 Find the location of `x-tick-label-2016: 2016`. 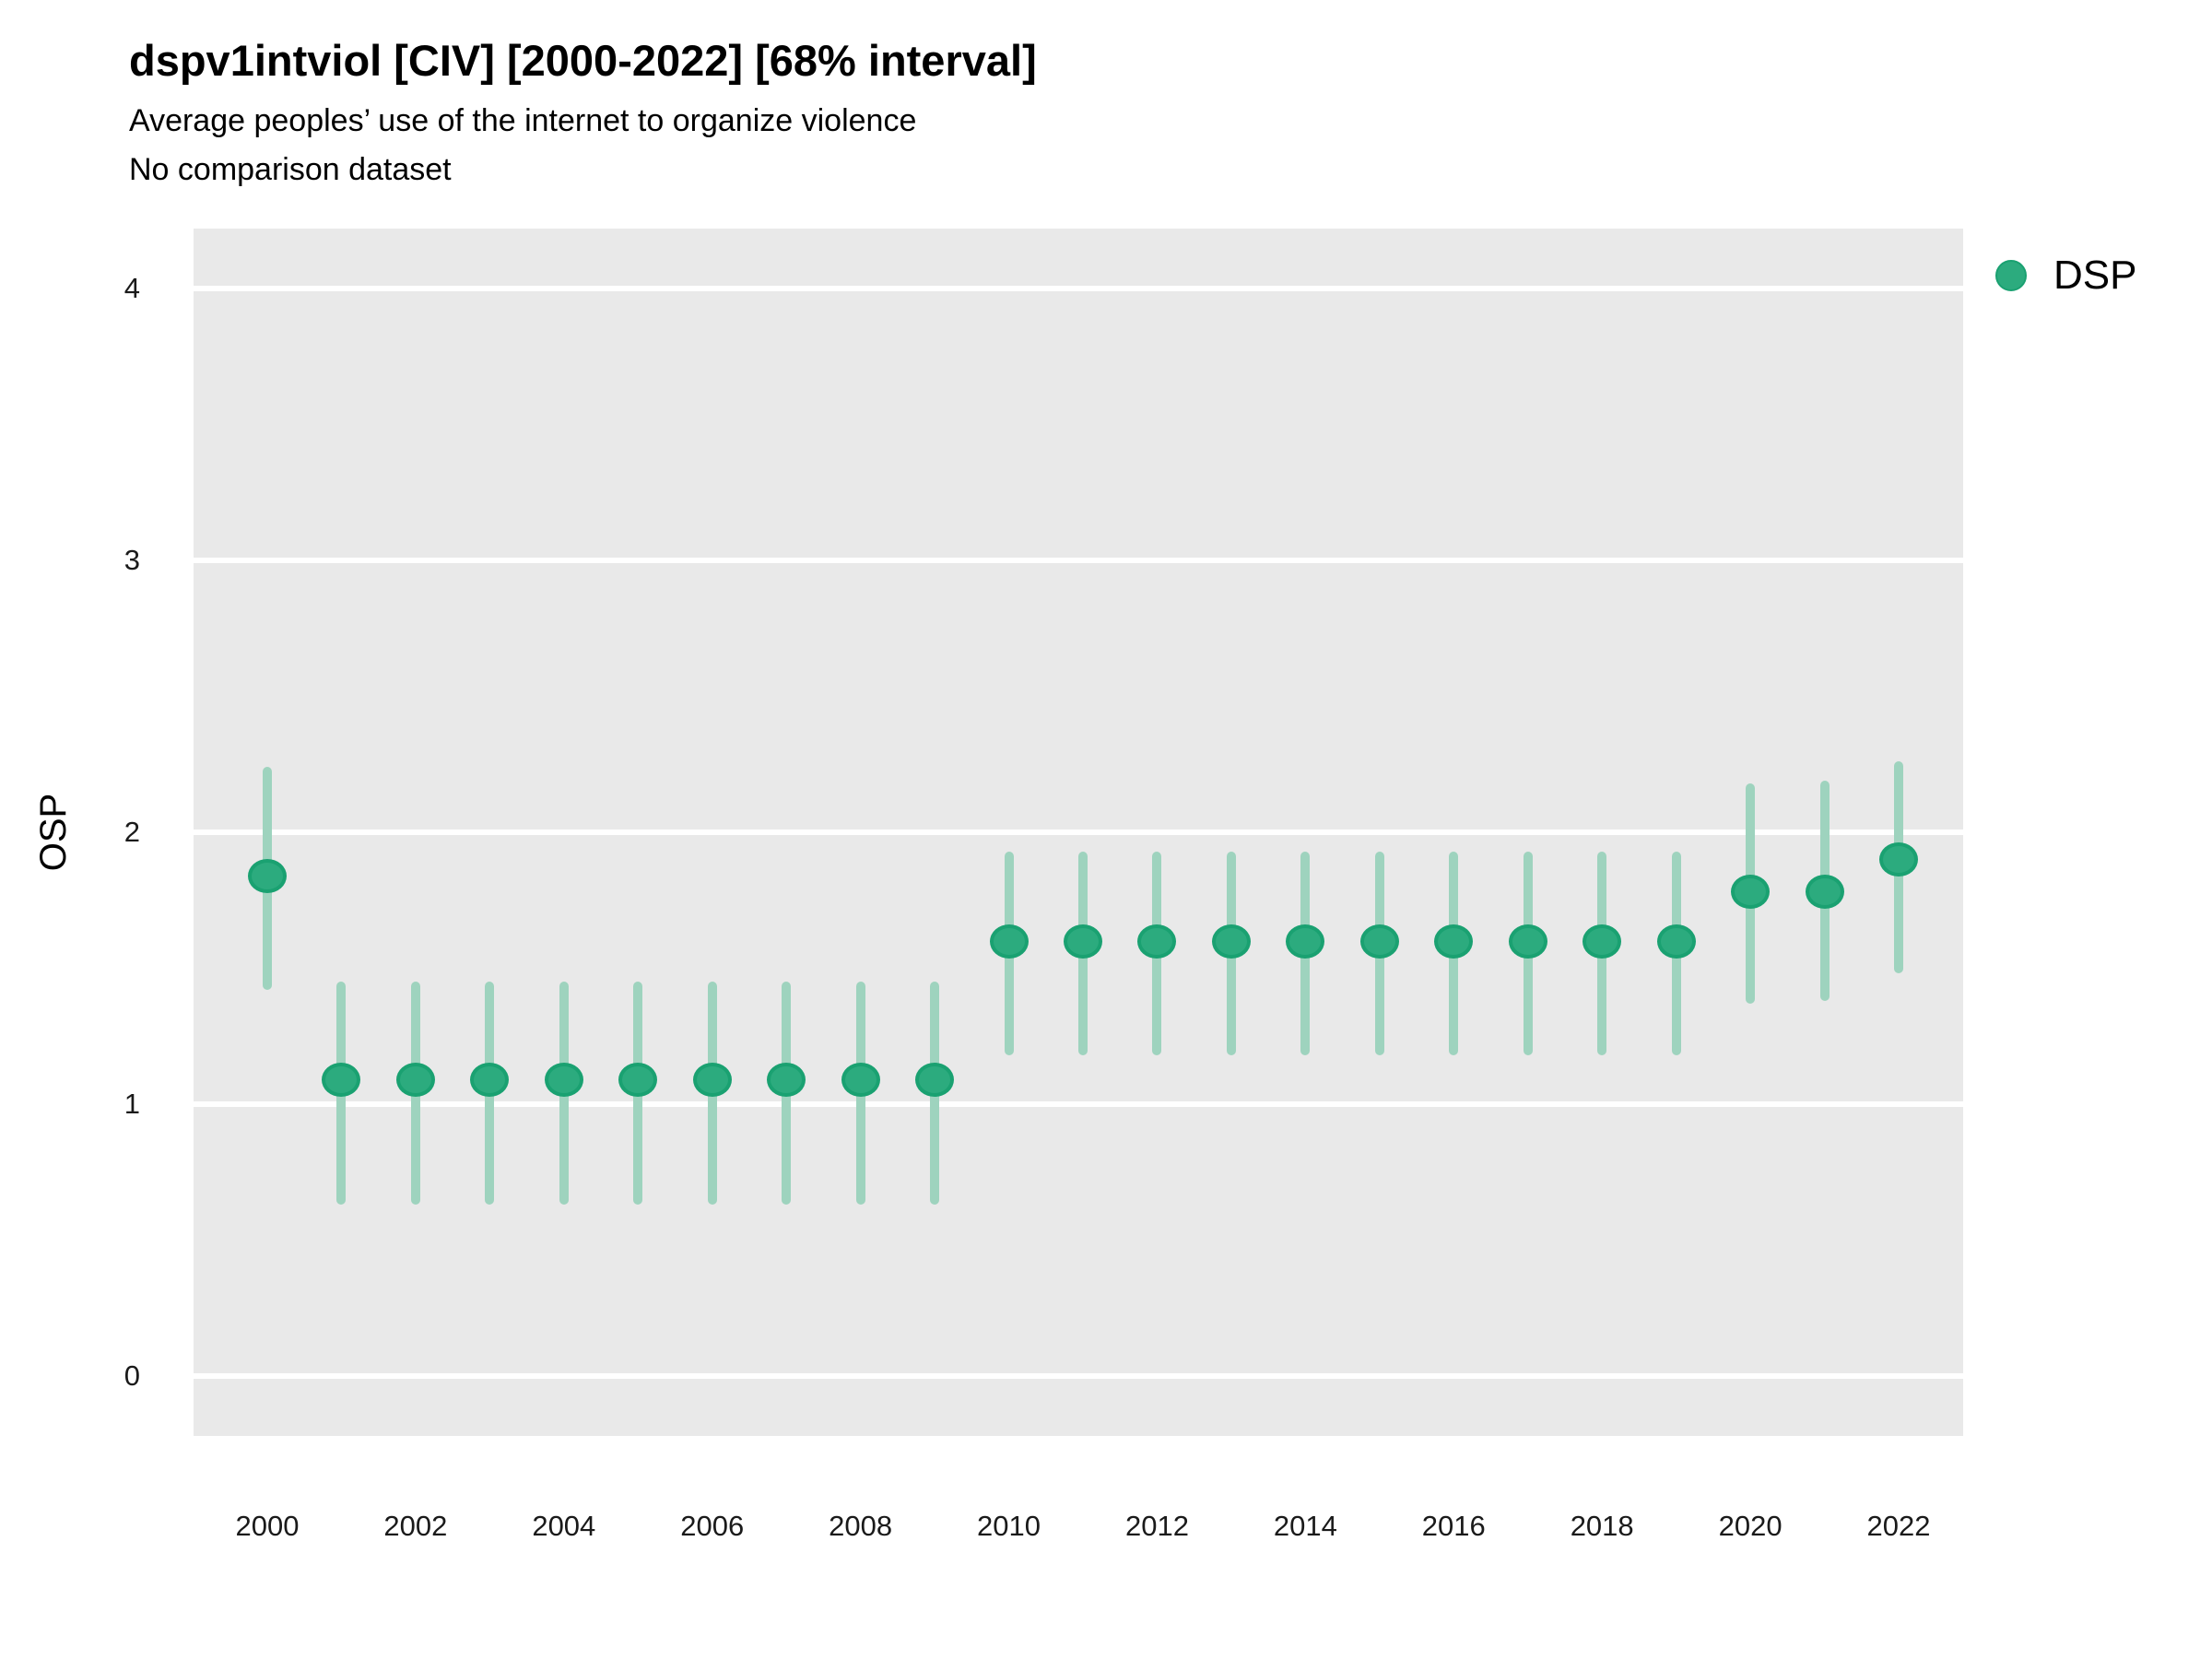

x-tick-label-2016: 2016 is located at coordinates (1453, 1526).